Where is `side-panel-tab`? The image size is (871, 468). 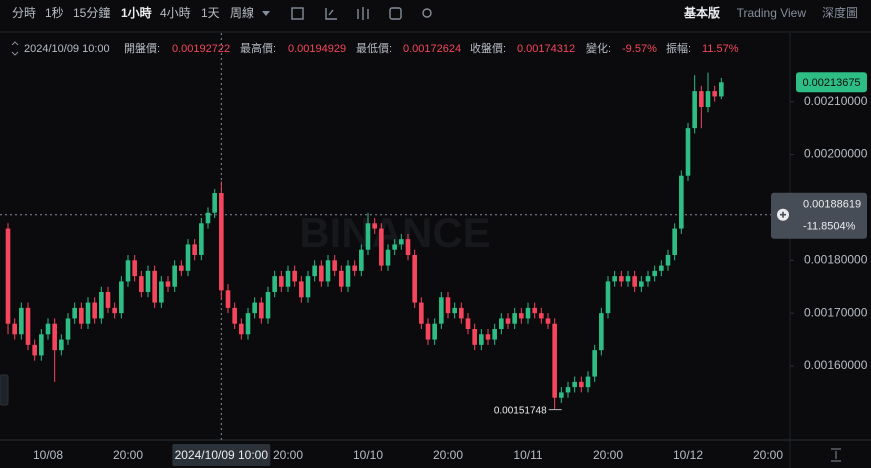
side-panel-tab is located at coordinates (4, 390).